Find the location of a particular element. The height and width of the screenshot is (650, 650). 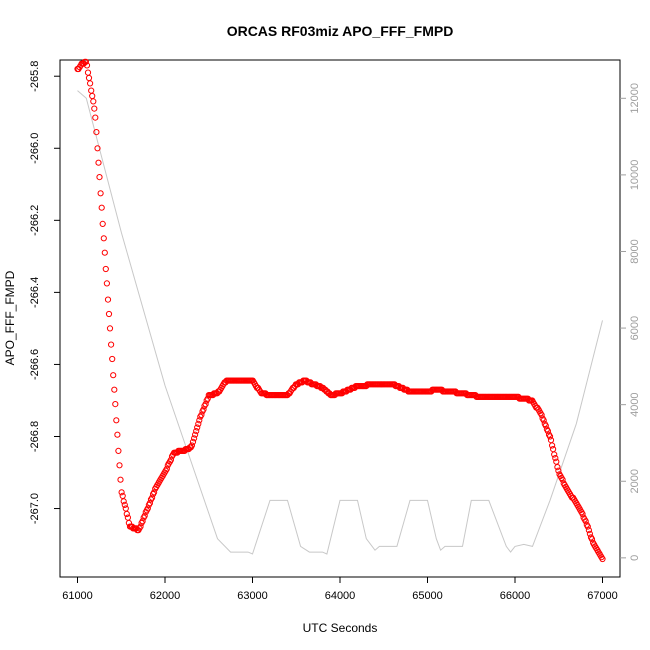

x-tick-label: 62000 is located at coordinates (165, 596).